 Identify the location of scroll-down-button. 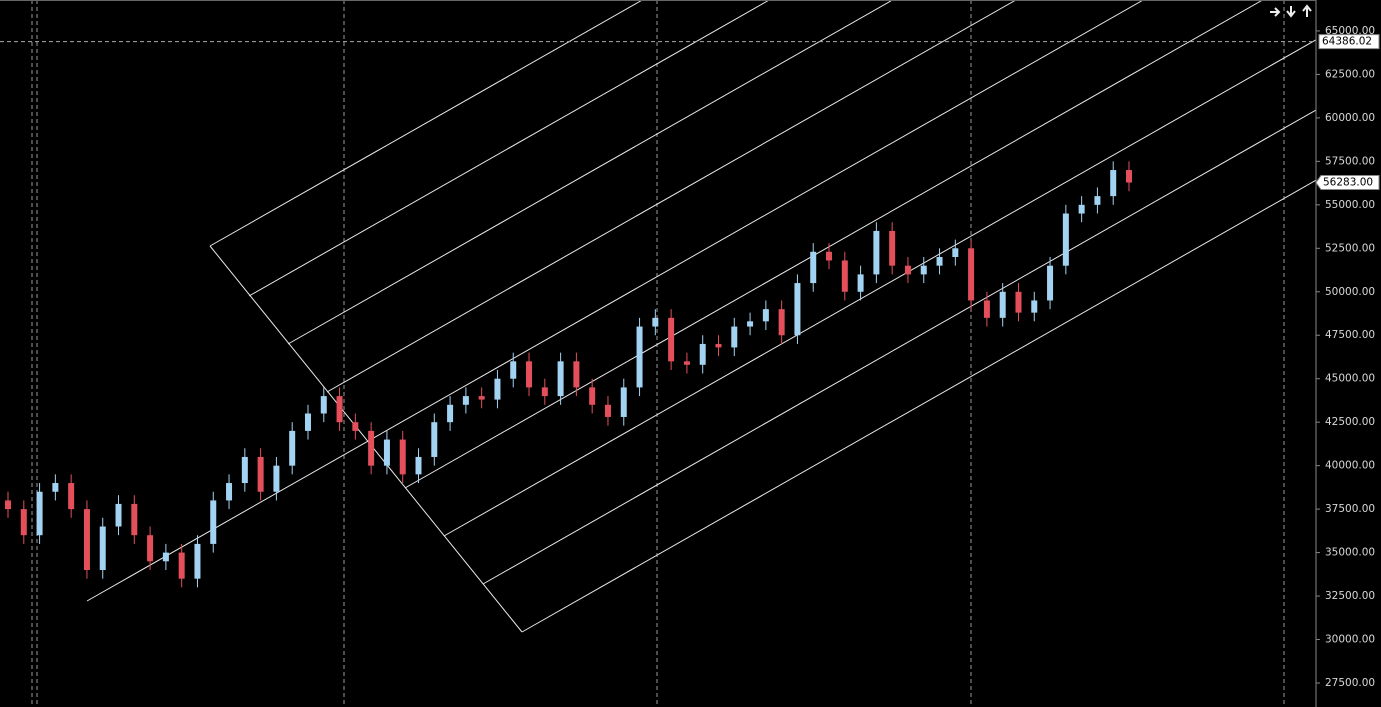
(1291, 12).